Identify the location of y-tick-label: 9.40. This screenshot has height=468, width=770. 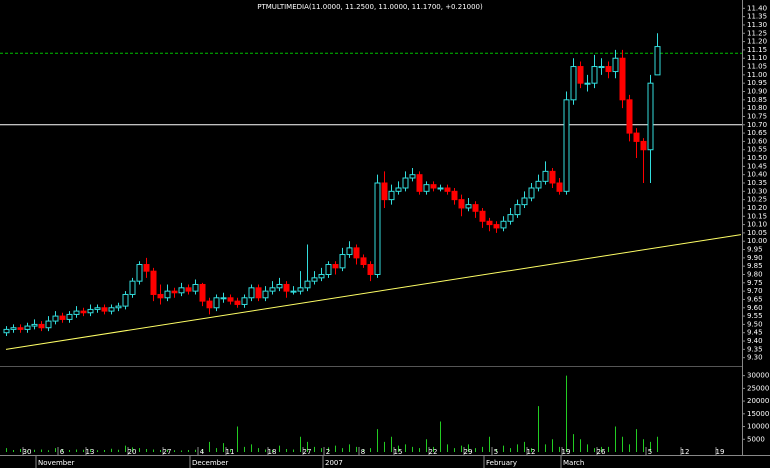
(755, 341).